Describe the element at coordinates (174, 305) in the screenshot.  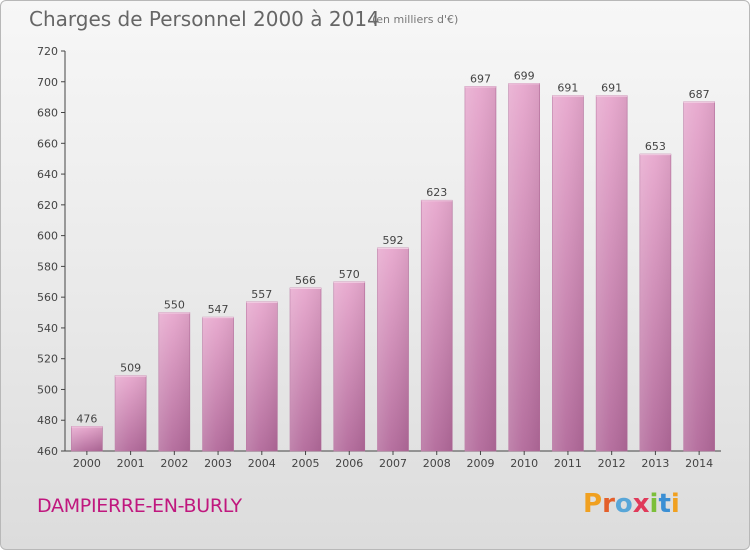
I see `data-label: 550` at that location.